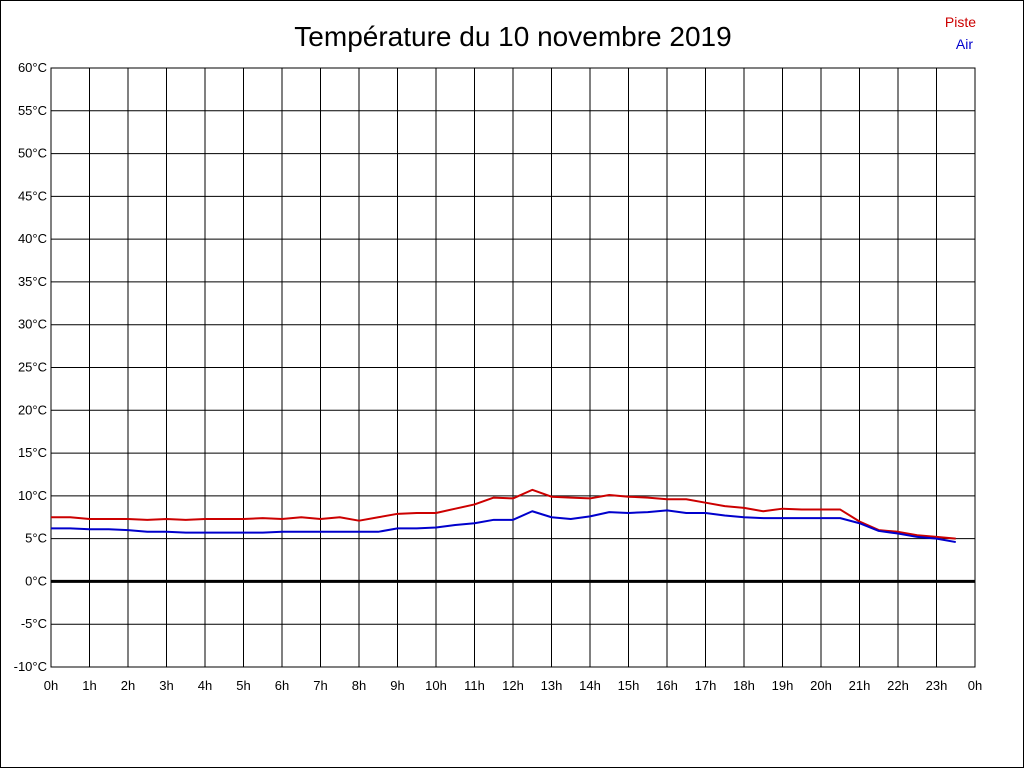  Describe the element at coordinates (32, 195) in the screenshot. I see `y-tick-label: 45°C` at that location.